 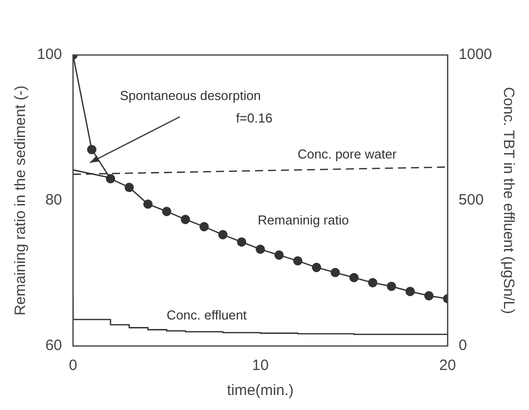 What do you see at coordinates (471, 200) in the screenshot?
I see `y2-tick-label: 500` at bounding box center [471, 200].